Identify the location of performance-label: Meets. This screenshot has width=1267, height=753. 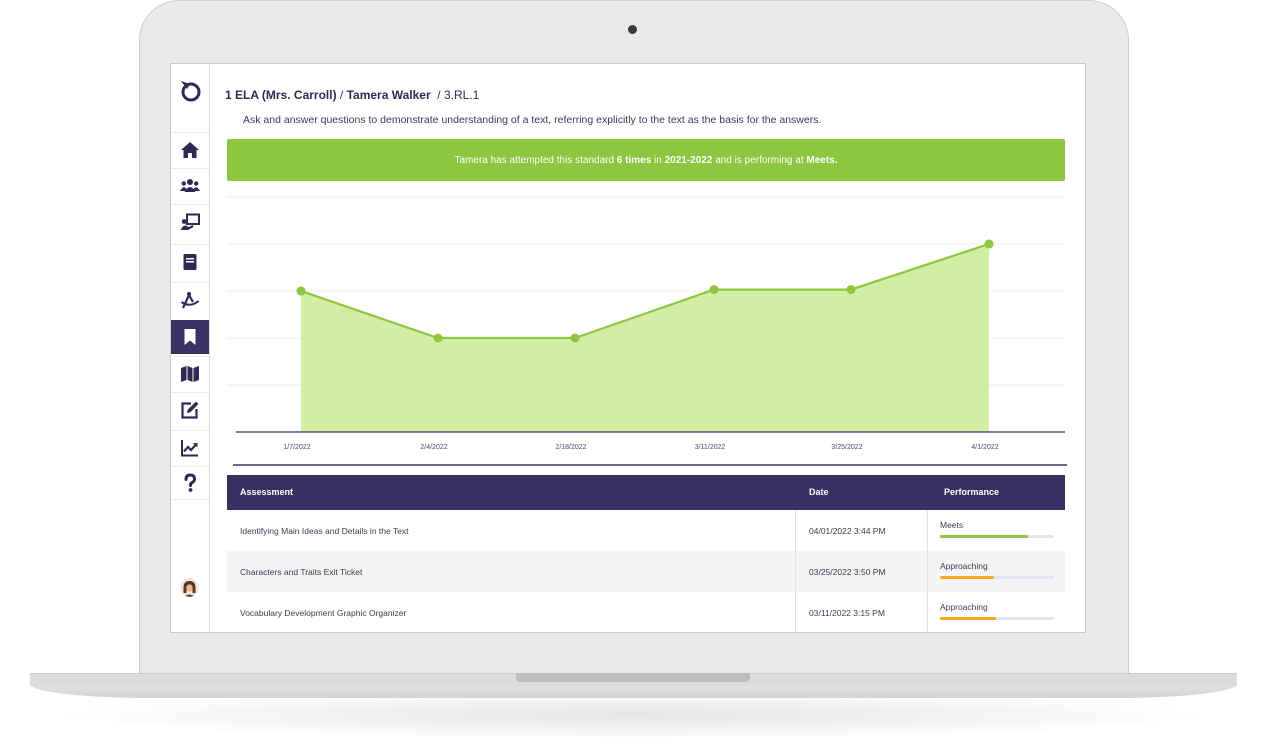
(952, 525).